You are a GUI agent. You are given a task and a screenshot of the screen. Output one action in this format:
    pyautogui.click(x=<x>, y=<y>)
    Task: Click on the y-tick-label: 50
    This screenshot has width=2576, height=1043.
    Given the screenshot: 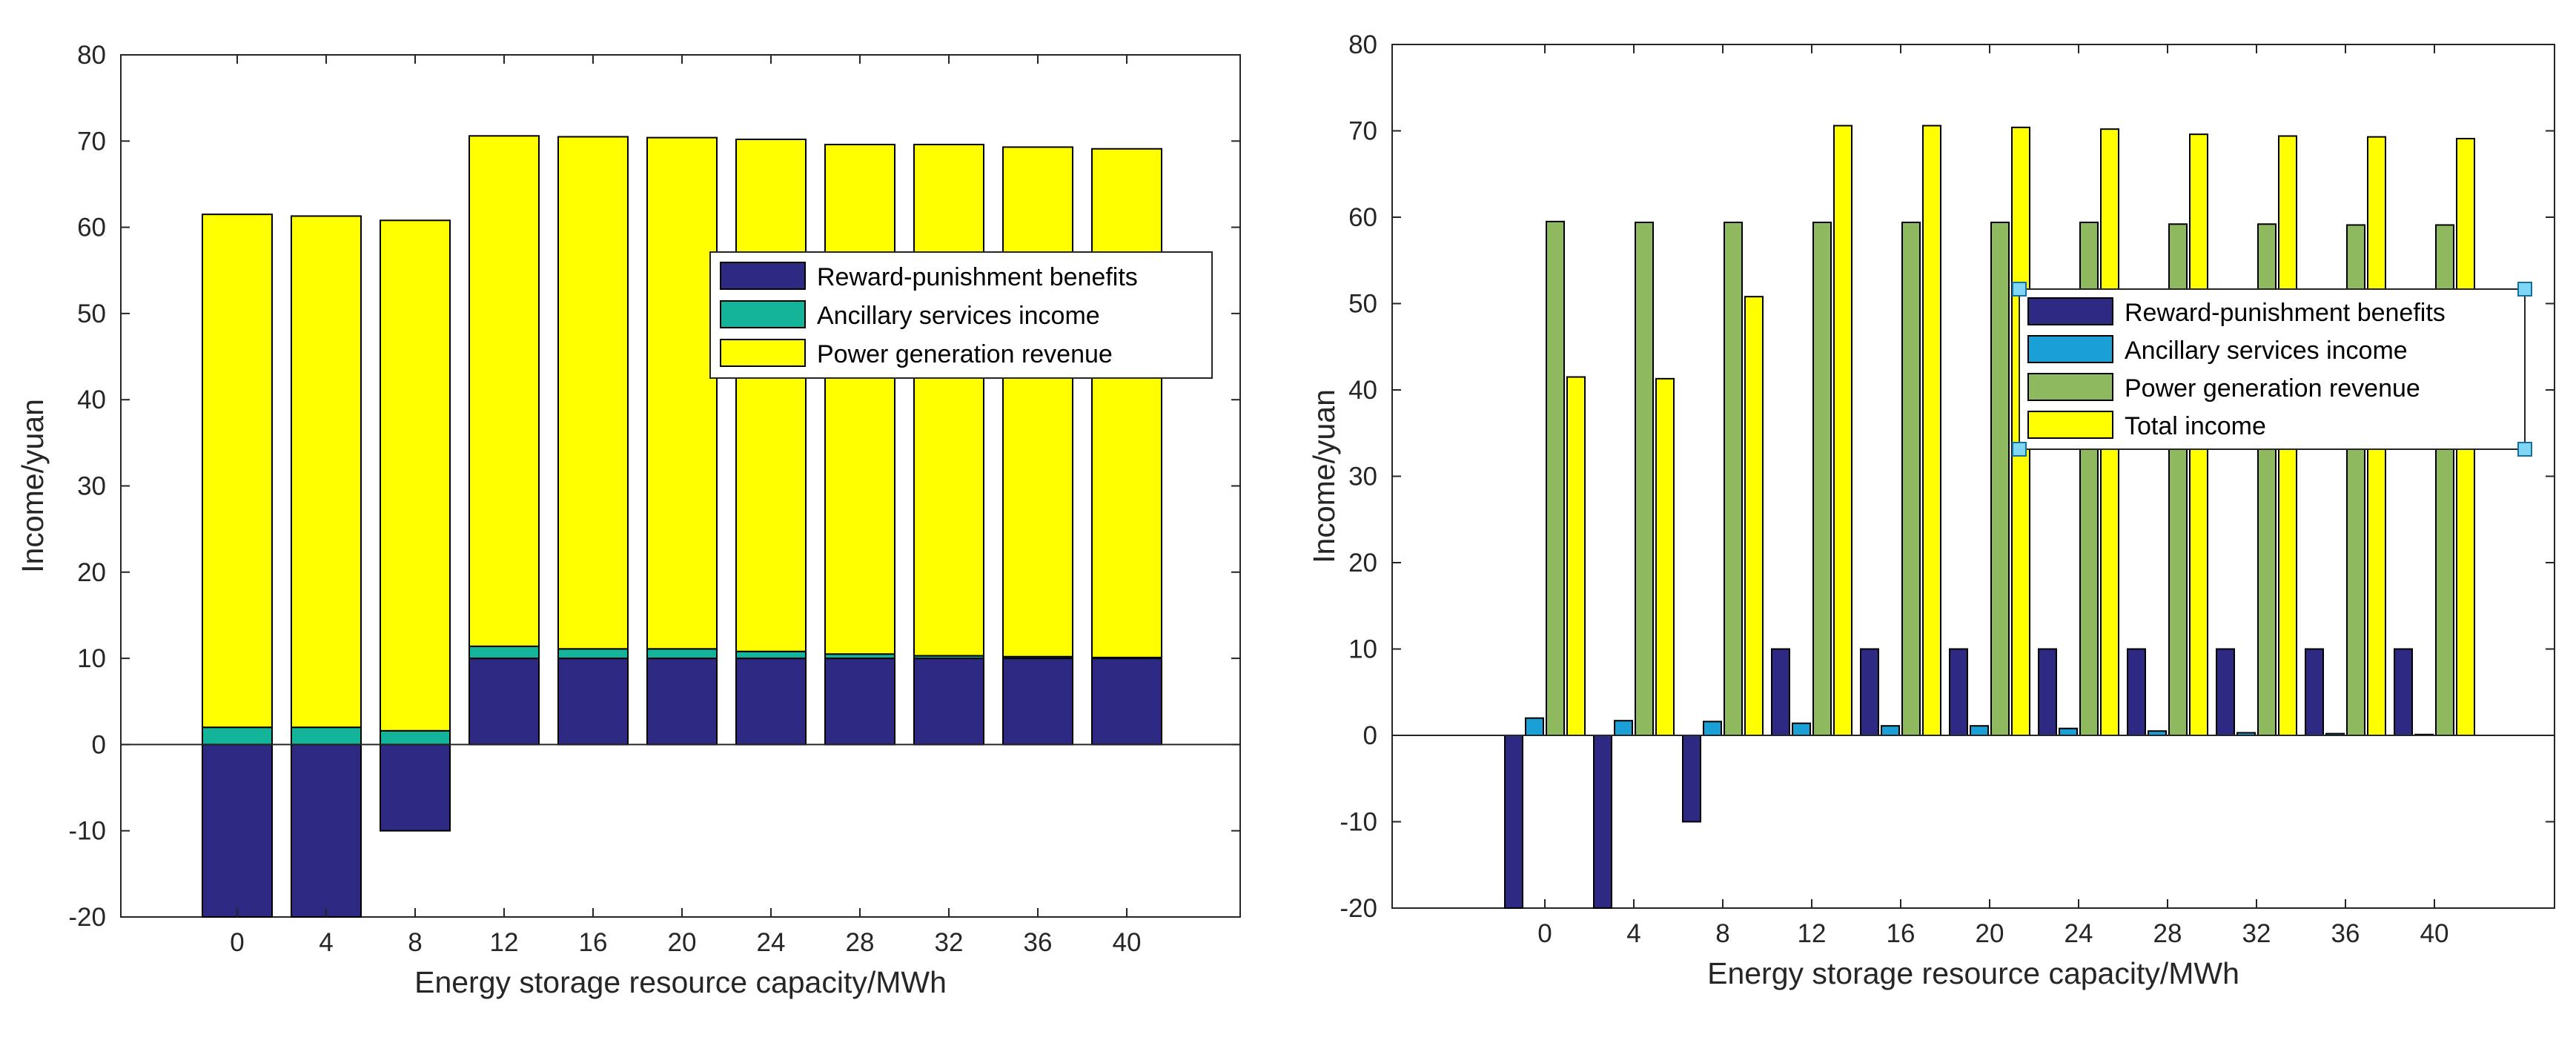 What is the action you would take?
    pyautogui.click(x=91, y=313)
    